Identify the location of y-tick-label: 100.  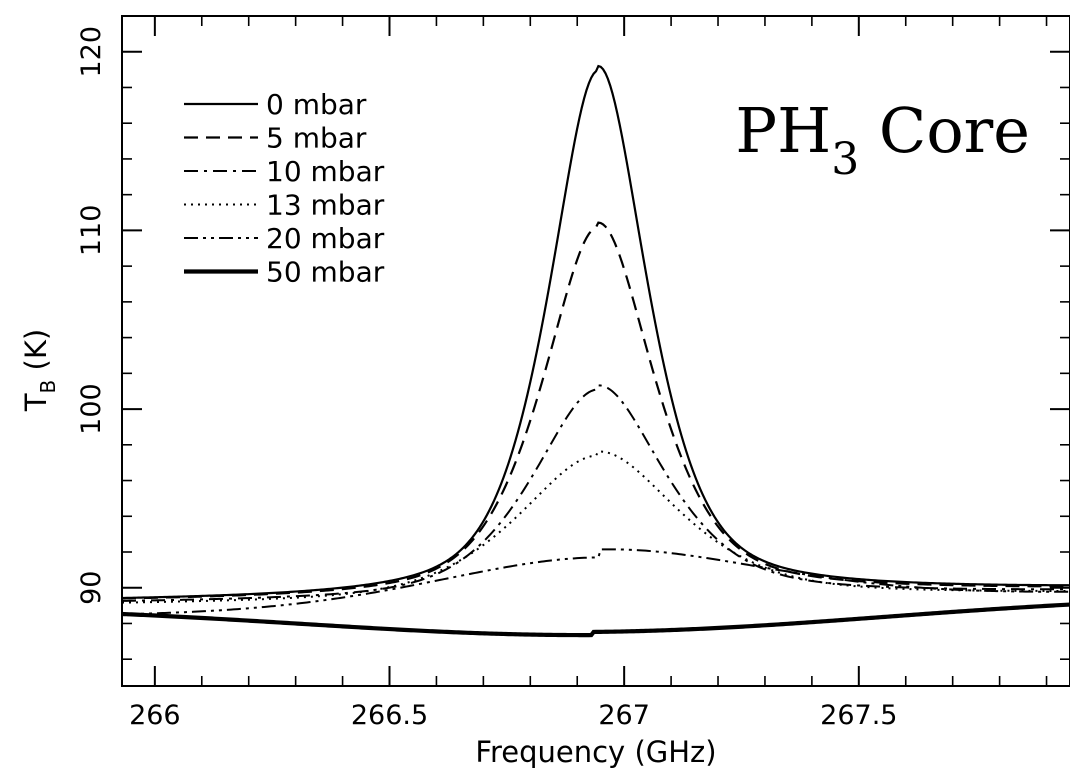
(91, 409).